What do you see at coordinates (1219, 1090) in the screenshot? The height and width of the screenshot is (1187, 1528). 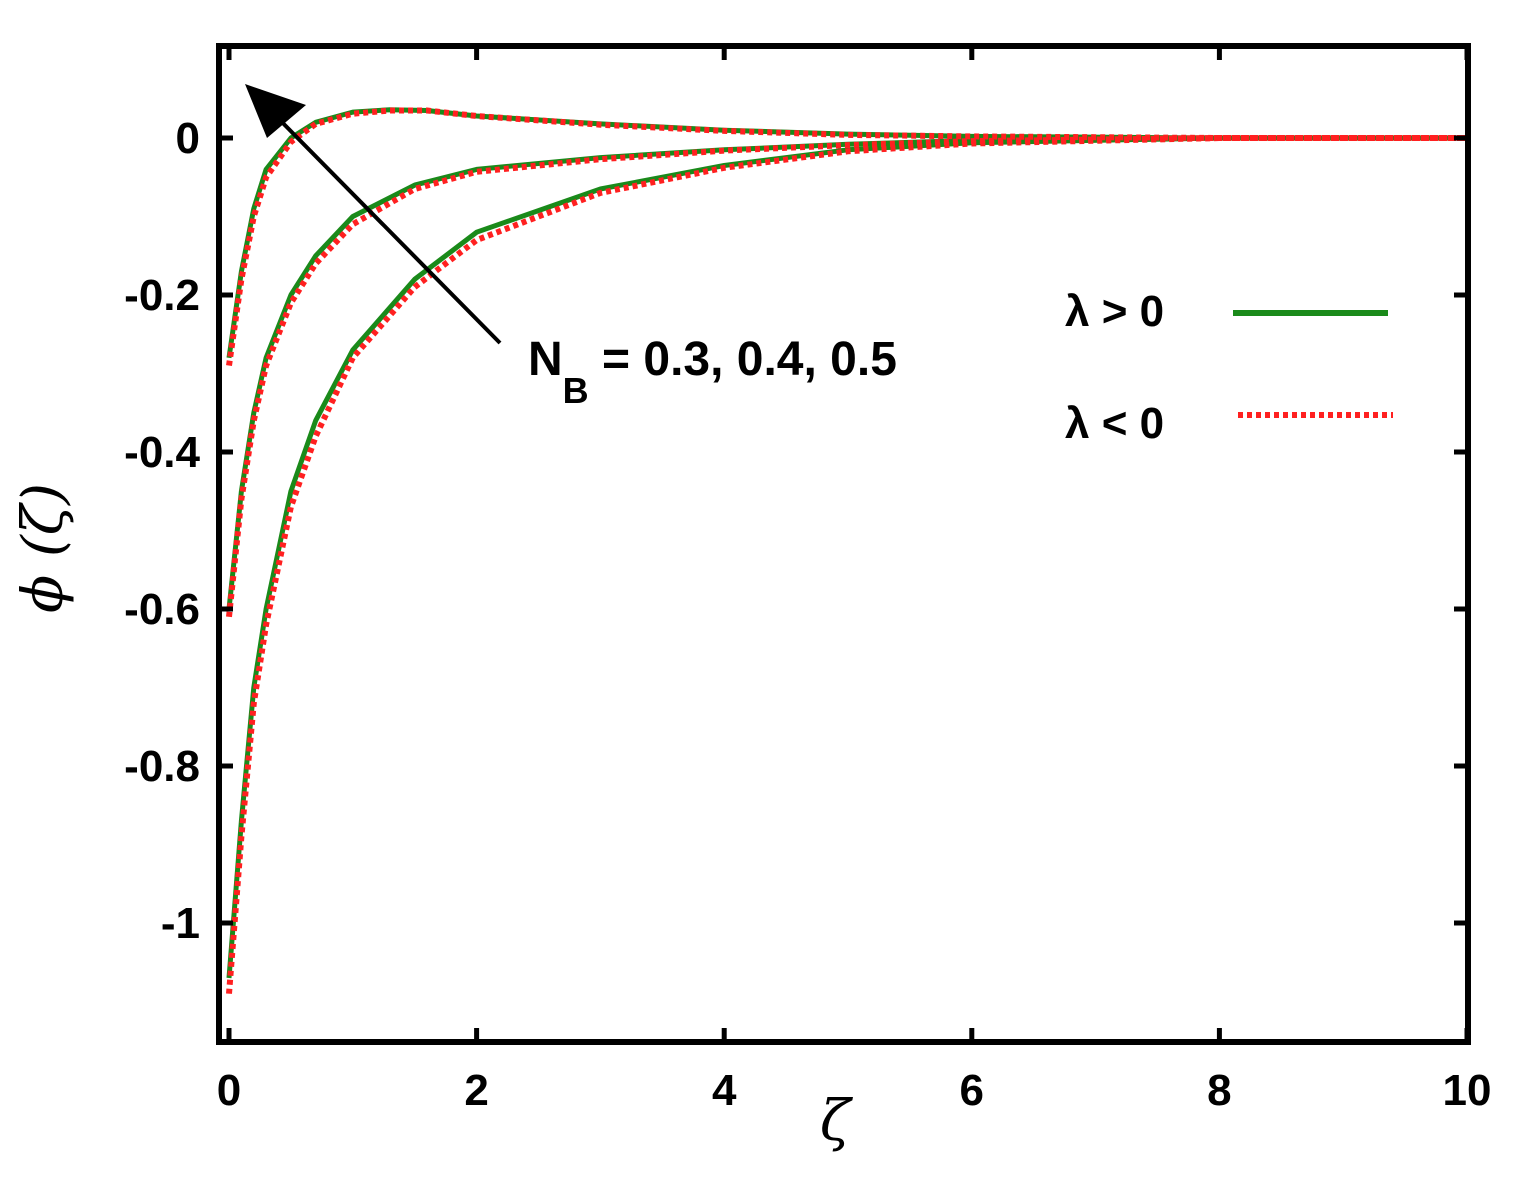 I see `x-tick-label: 8` at bounding box center [1219, 1090].